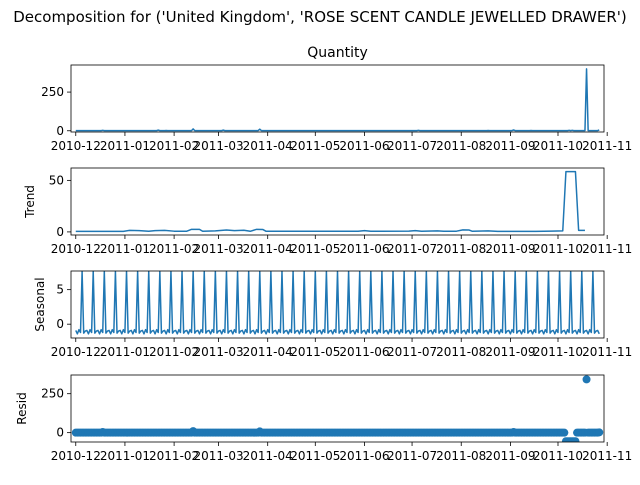 The height and width of the screenshot is (485, 640). I want to click on trend-axes-frame, so click(337, 201).